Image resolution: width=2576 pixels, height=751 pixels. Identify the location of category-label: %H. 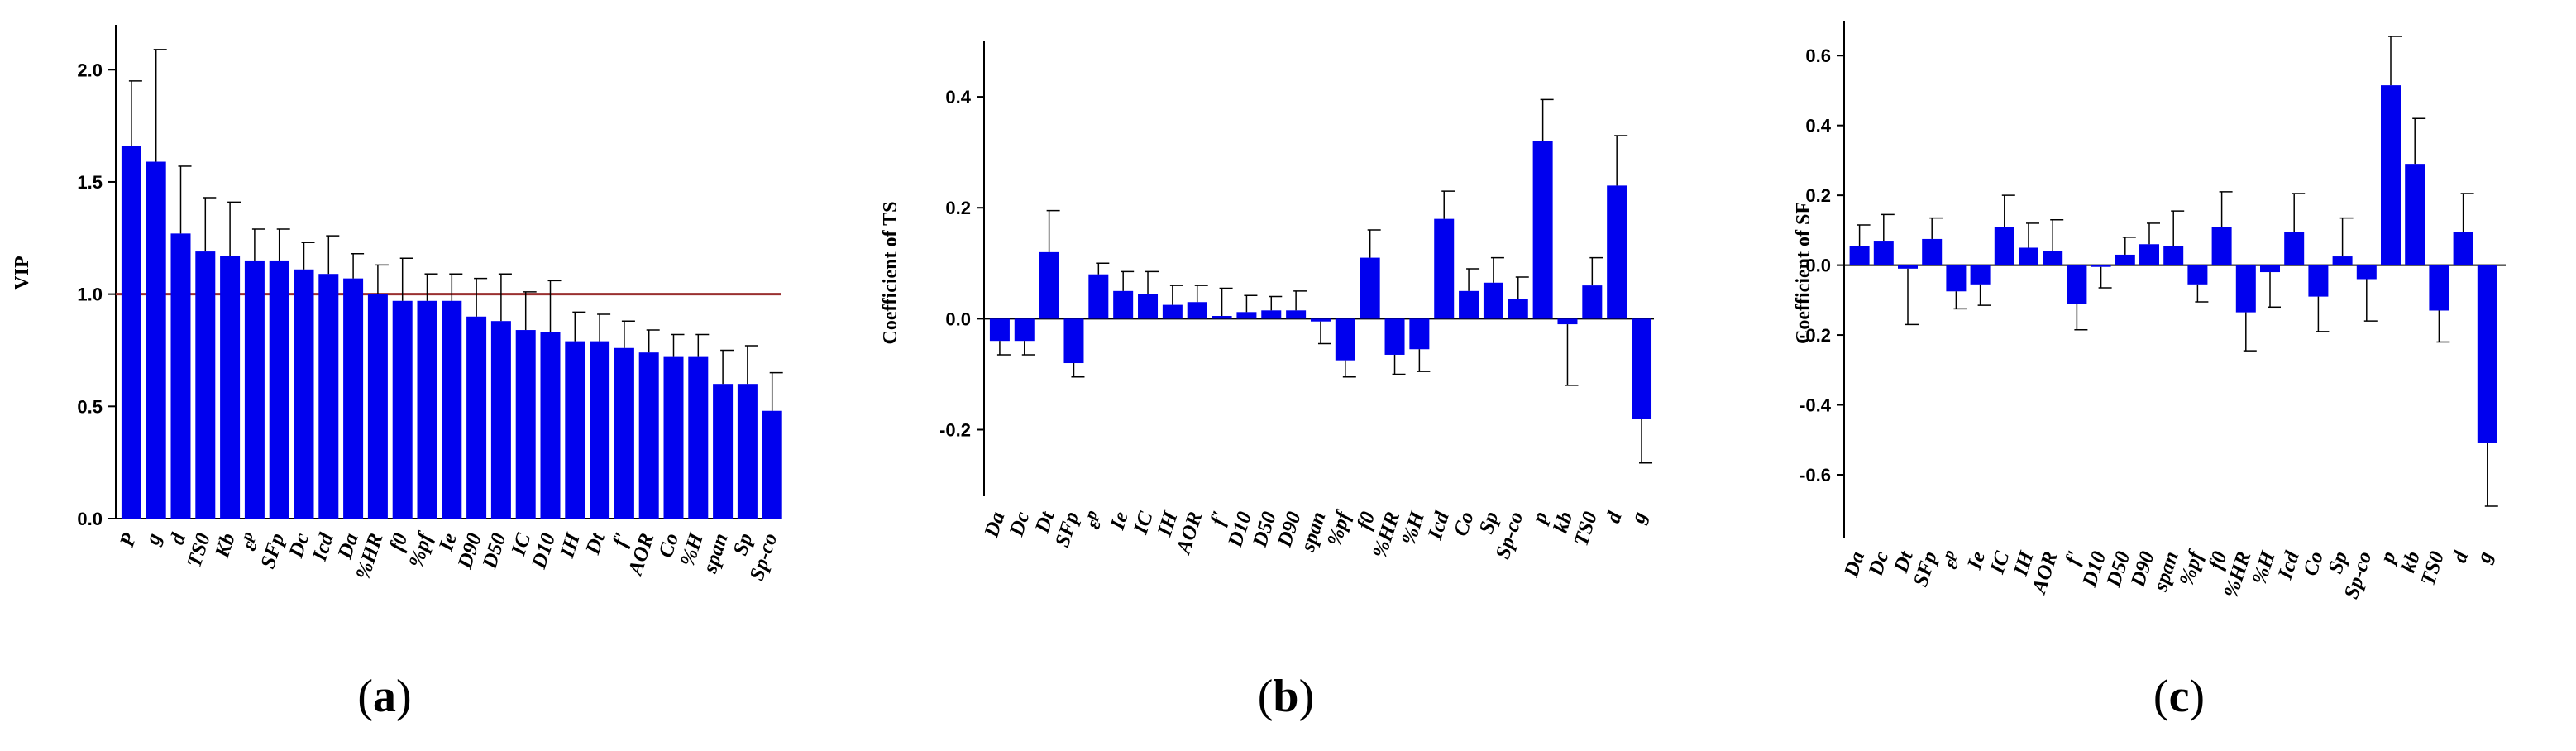
(2265, 568).